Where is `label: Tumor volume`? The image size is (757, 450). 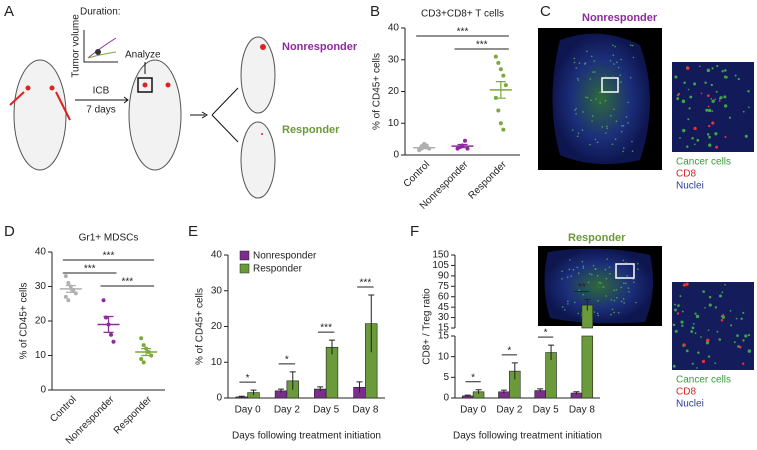
label: Tumor volume is located at coordinates (76, 46).